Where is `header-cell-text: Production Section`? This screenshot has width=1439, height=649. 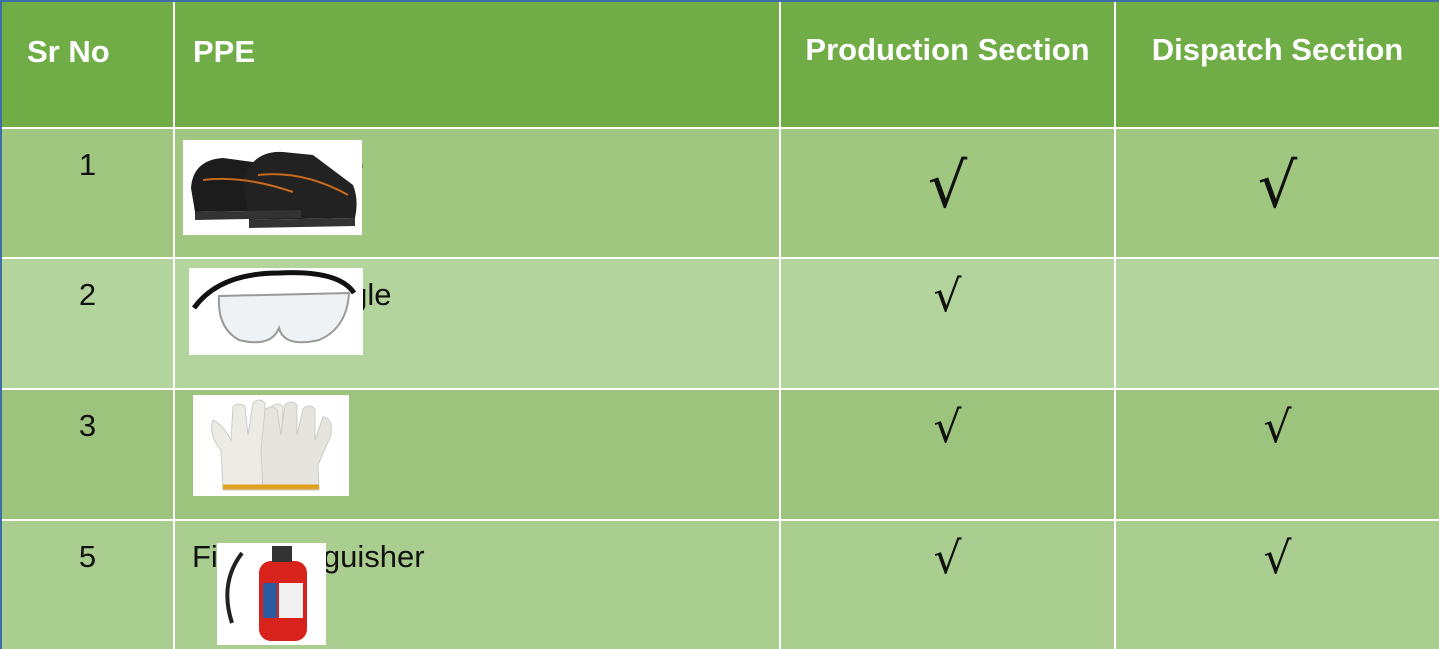 header-cell-text: Production Section is located at coordinates (947, 49).